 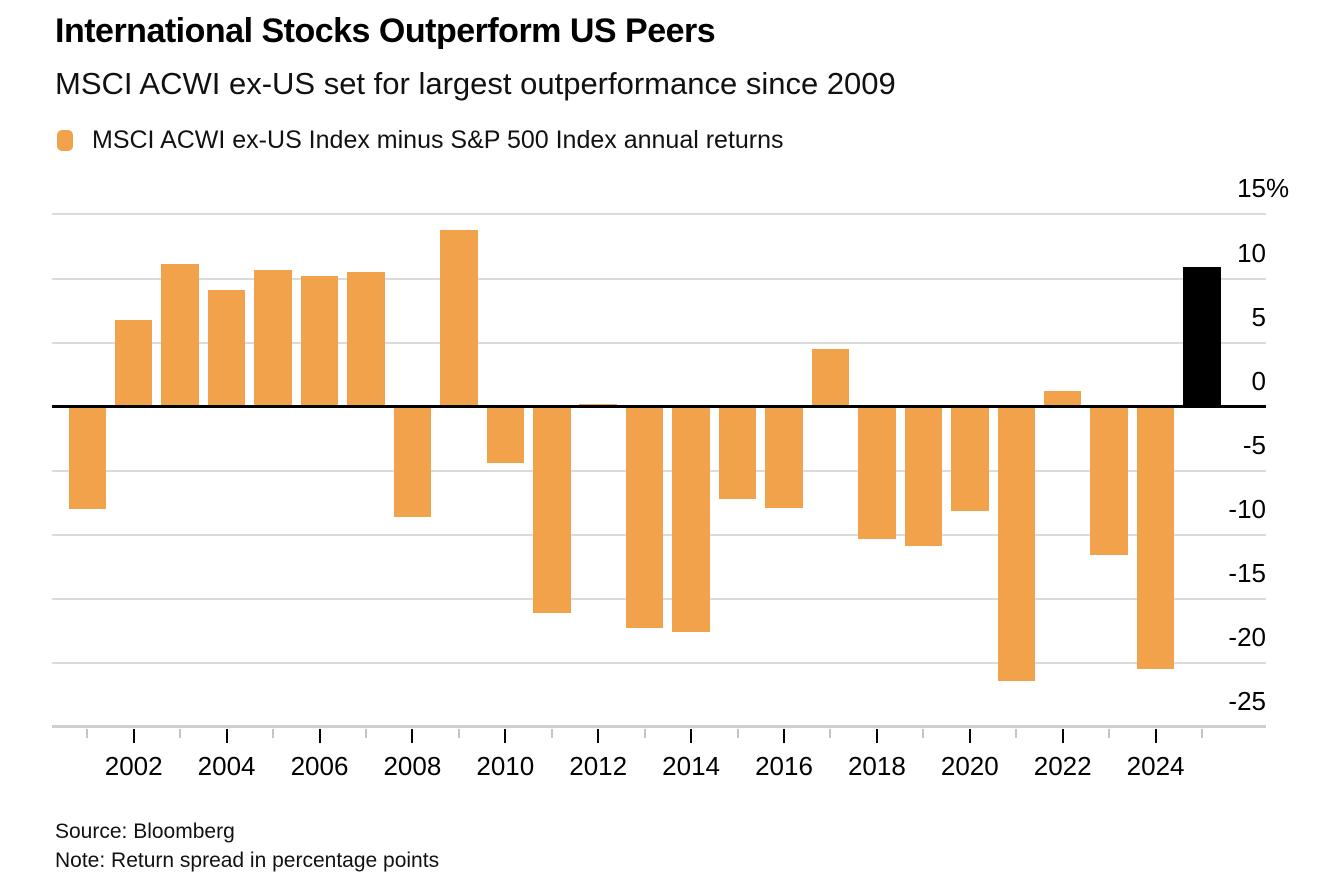 What do you see at coordinates (1062, 736) in the screenshot?
I see `x-tick-2022` at bounding box center [1062, 736].